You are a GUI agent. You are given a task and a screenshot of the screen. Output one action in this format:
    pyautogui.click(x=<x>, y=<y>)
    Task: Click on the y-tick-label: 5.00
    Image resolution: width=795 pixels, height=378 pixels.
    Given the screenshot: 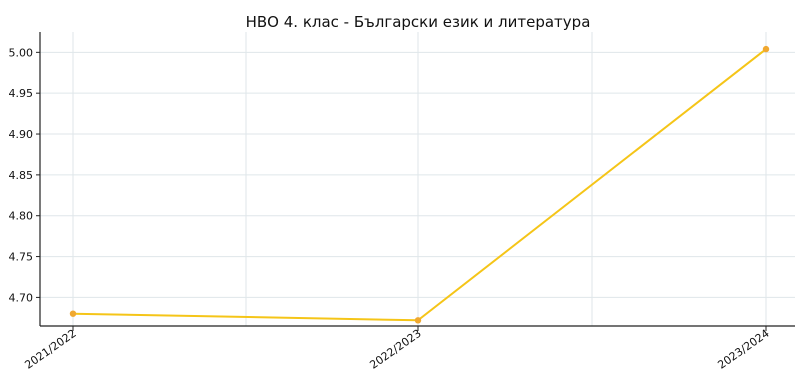 What is the action you would take?
    pyautogui.click(x=21, y=52)
    